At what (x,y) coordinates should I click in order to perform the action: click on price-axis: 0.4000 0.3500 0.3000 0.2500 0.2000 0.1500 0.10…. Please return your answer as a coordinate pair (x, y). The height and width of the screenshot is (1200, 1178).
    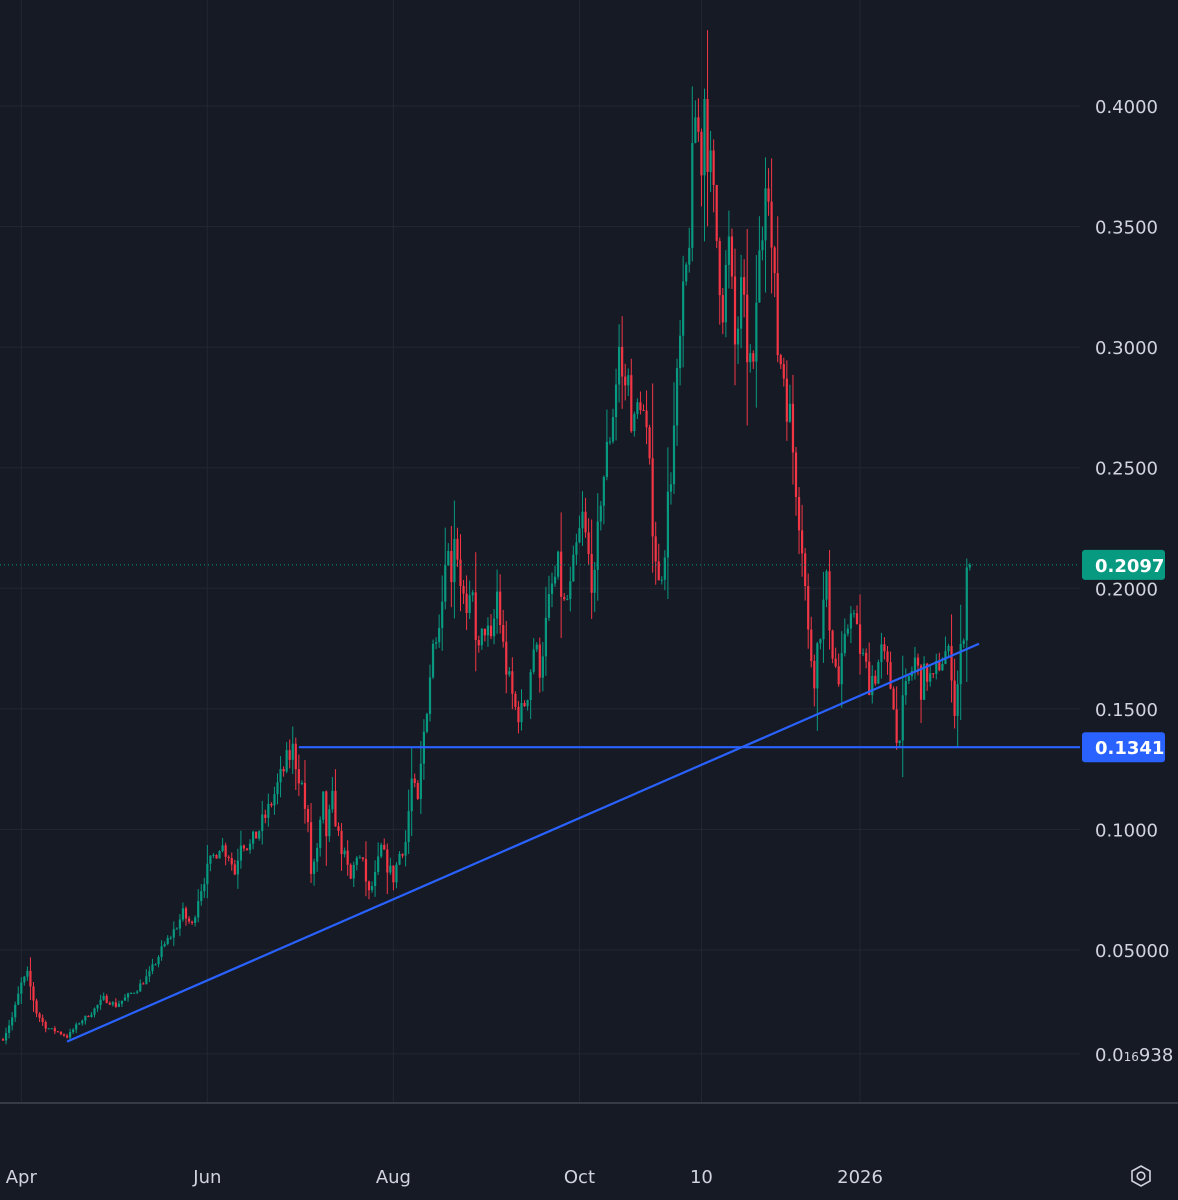
    Looking at the image, I should click on (1127, 581).